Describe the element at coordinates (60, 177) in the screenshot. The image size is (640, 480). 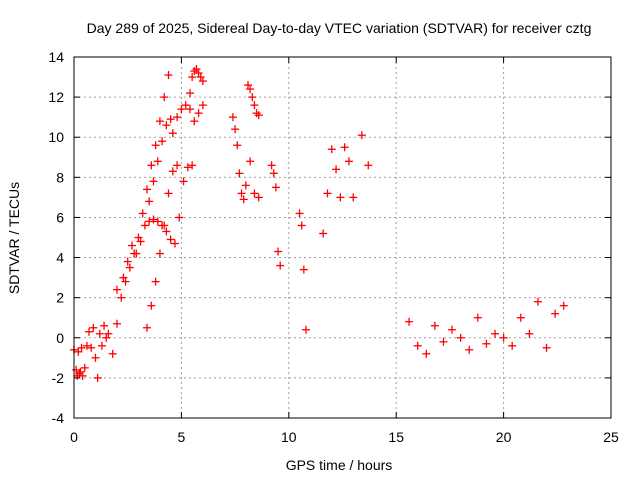
I see `y-tick-label: 8` at that location.